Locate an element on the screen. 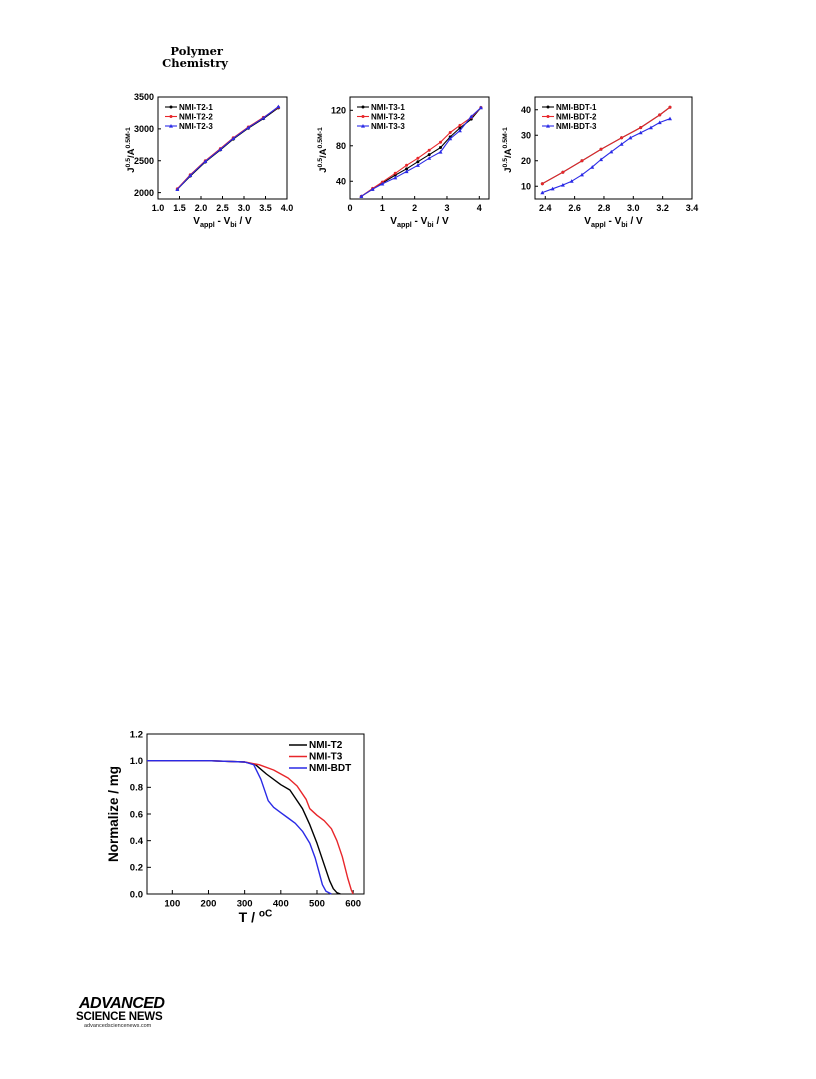 The image size is (816, 1079). y-tick-label: 0.2 is located at coordinates (136, 868).